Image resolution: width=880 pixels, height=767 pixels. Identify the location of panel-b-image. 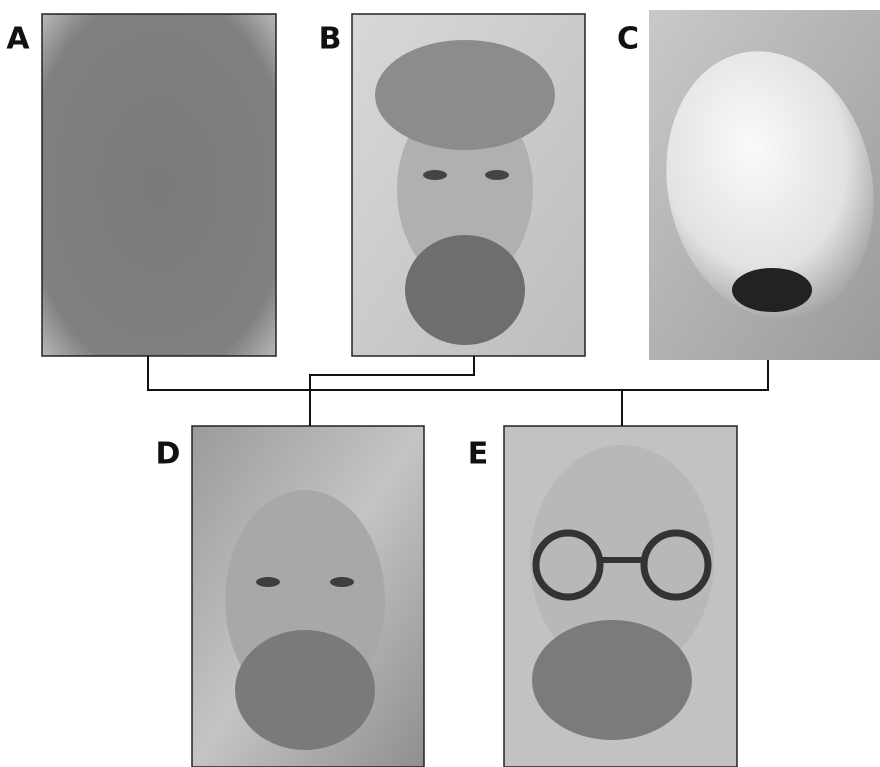
(468, 185).